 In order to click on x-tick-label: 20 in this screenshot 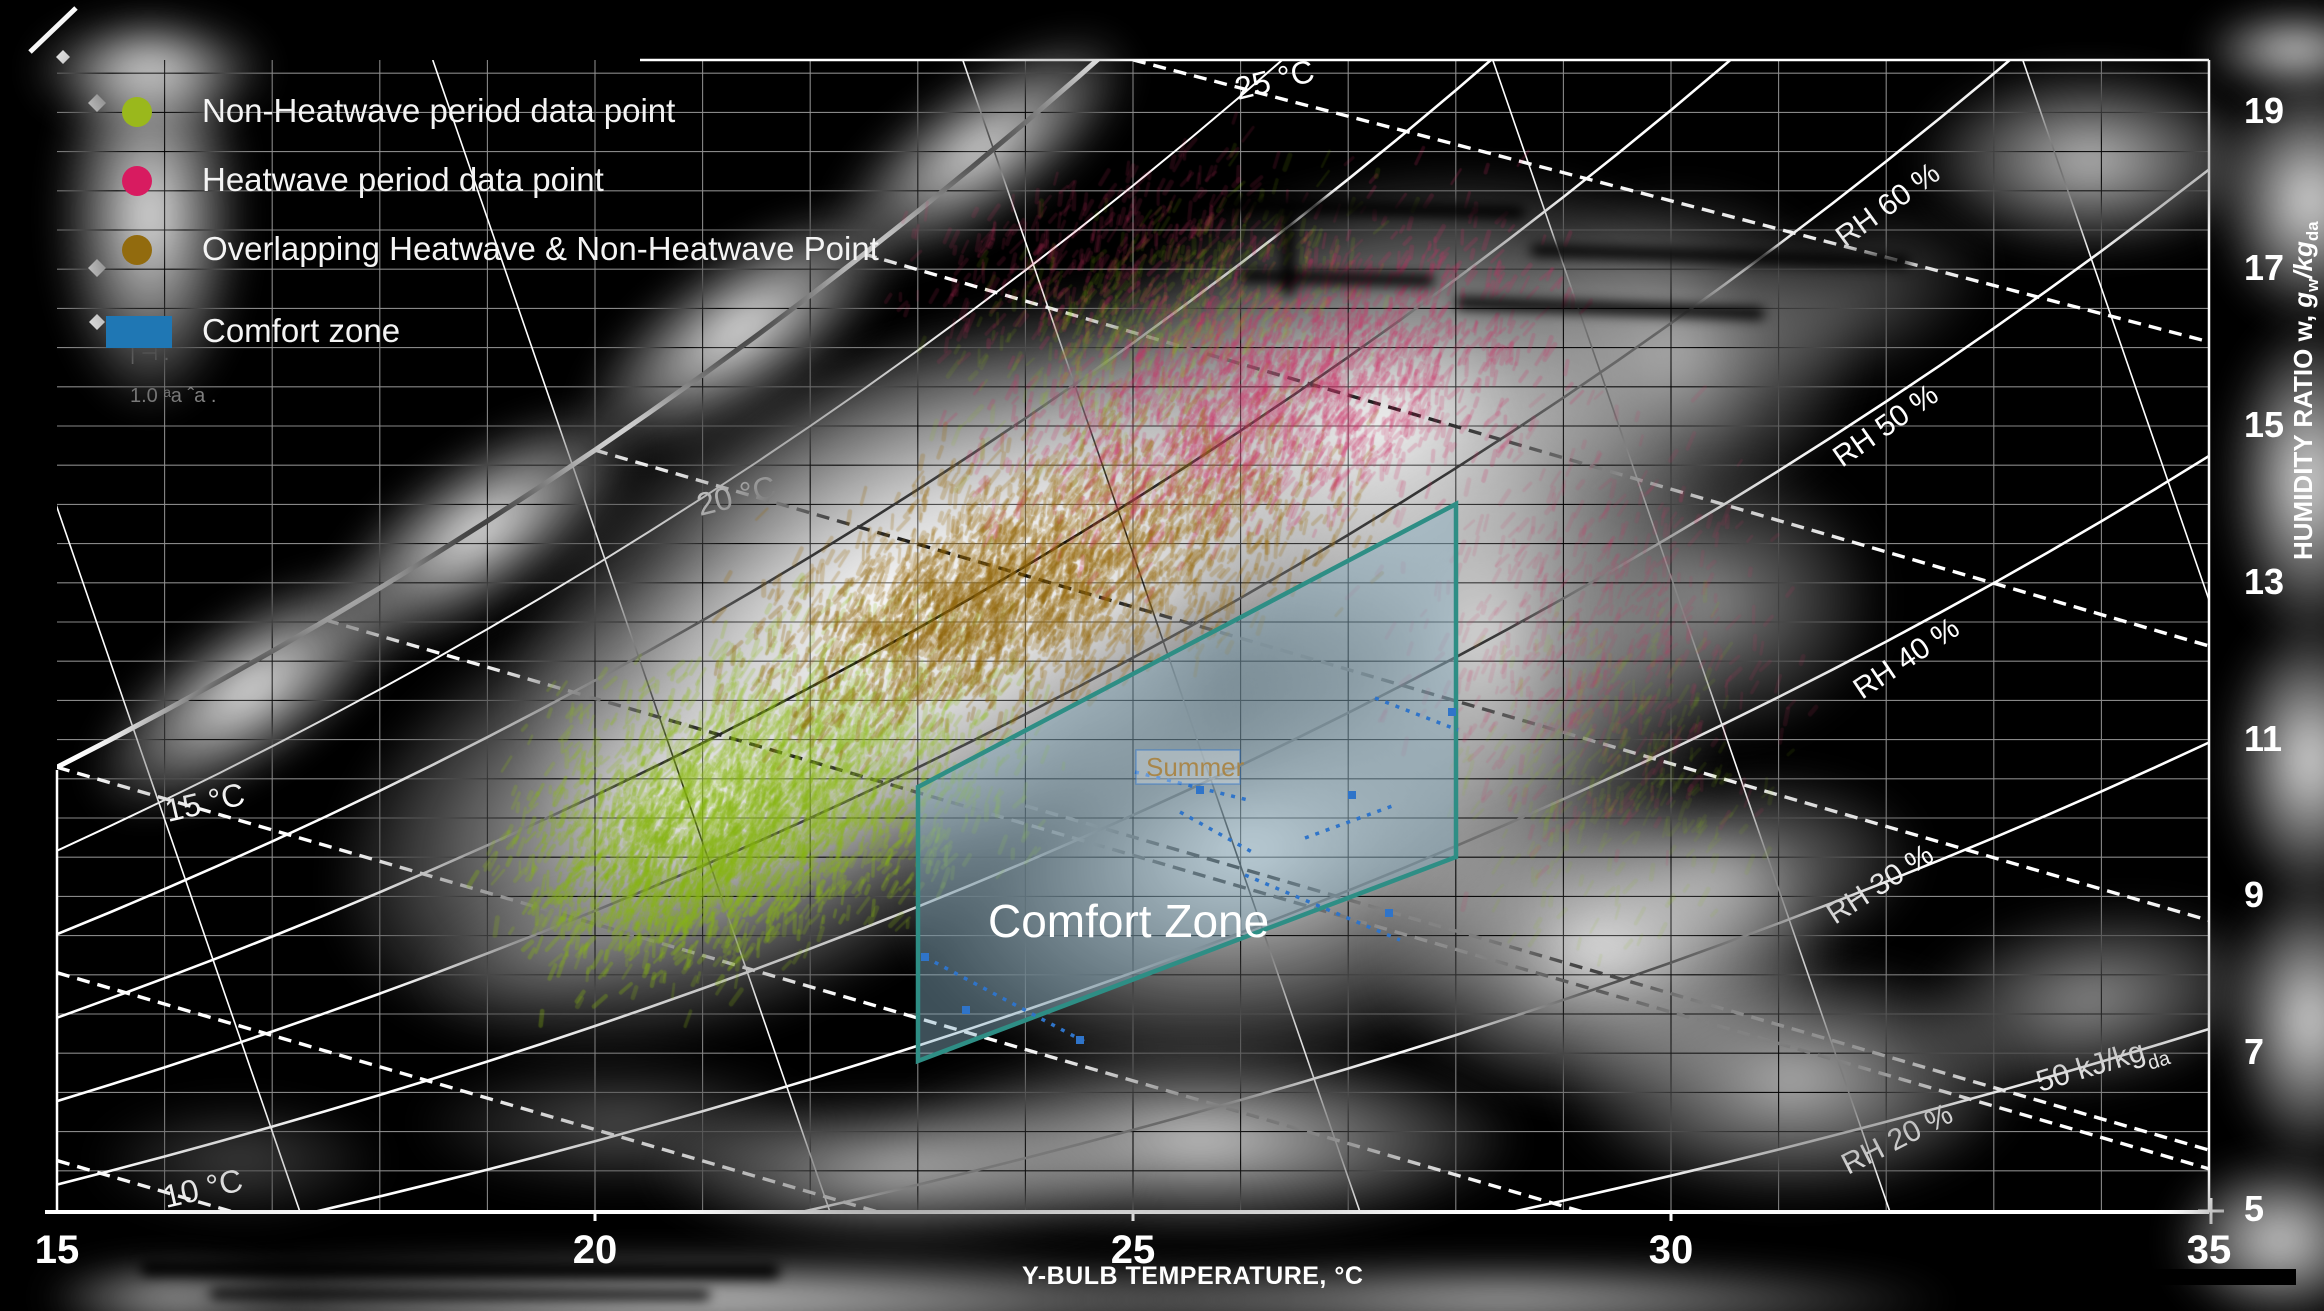, I will do `click(595, 1250)`.